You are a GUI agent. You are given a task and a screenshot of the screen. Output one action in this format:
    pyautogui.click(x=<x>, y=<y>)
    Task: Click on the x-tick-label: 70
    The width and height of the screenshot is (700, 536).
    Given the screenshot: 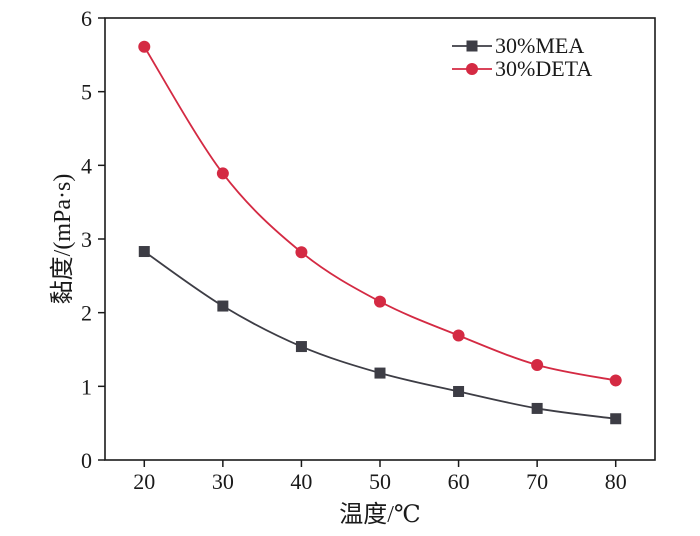 What is the action you would take?
    pyautogui.click(x=537, y=481)
    